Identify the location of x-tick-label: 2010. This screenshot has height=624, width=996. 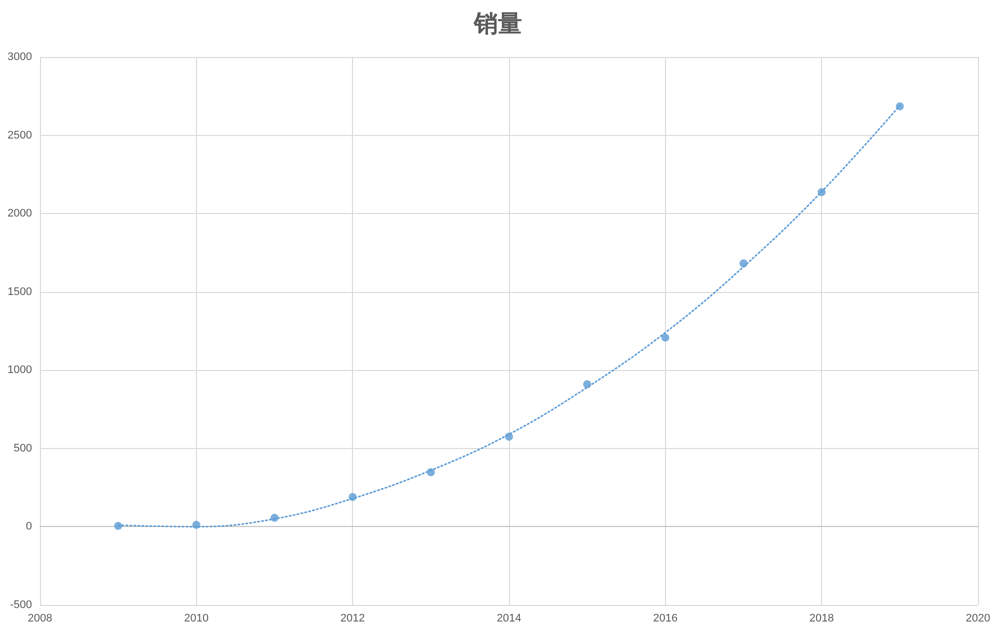
(196, 618).